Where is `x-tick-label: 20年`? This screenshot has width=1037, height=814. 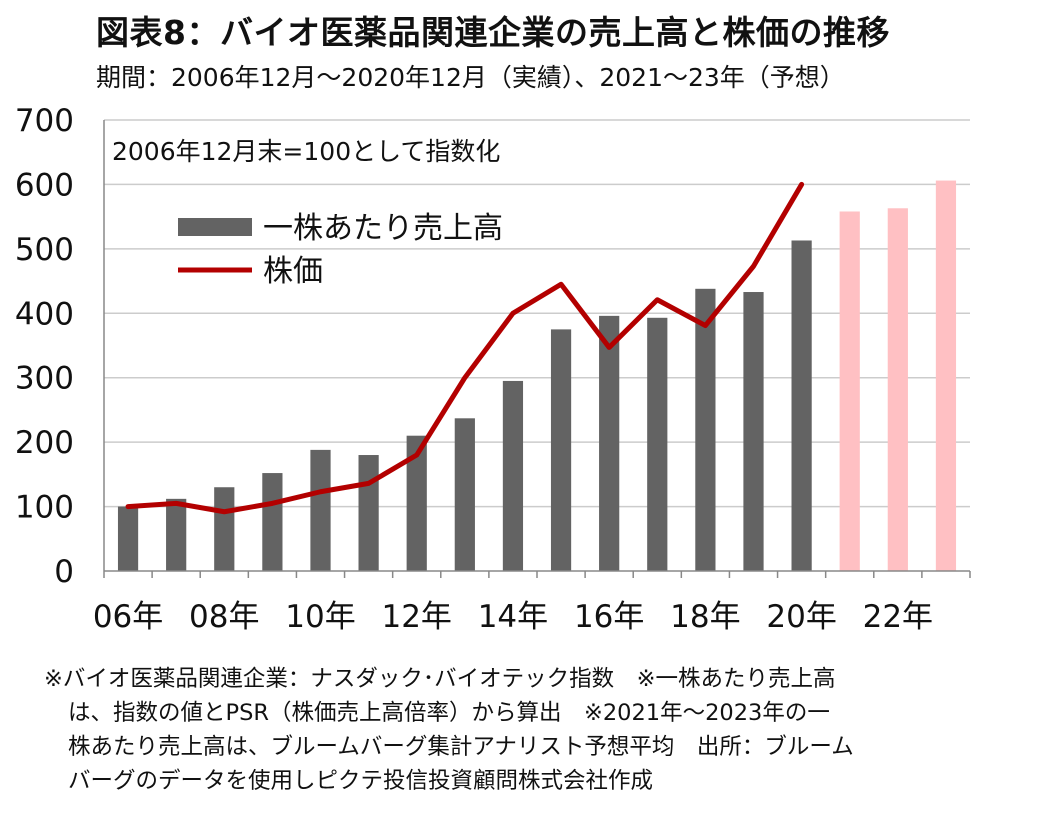 x-tick-label: 20年 is located at coordinates (801, 617).